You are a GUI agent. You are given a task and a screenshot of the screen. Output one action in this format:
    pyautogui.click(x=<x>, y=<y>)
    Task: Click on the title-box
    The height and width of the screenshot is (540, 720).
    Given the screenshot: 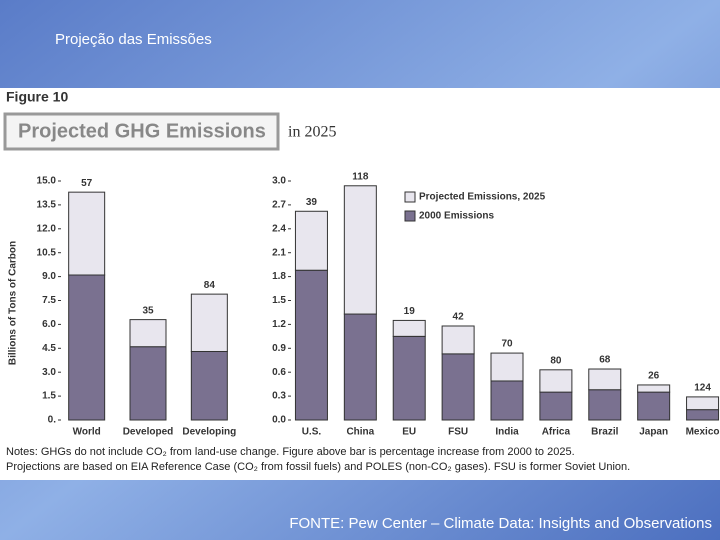 What is the action you would take?
    pyautogui.click(x=141, y=131)
    